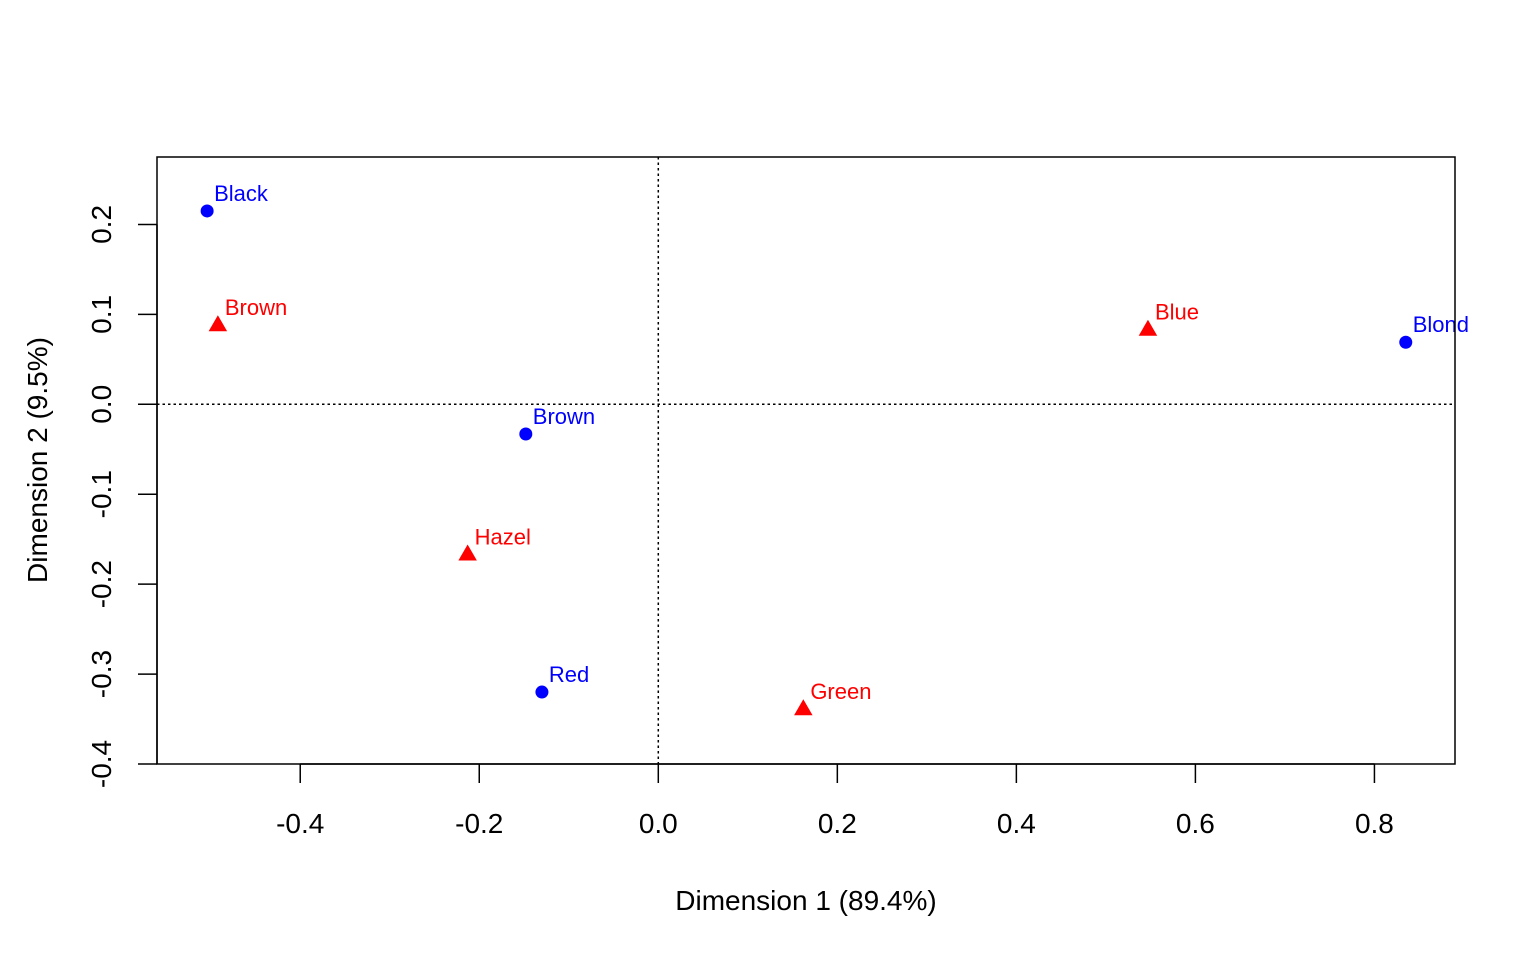 This screenshot has height=960, width=1536. I want to click on x-tick-label: 0.0, so click(658, 823).